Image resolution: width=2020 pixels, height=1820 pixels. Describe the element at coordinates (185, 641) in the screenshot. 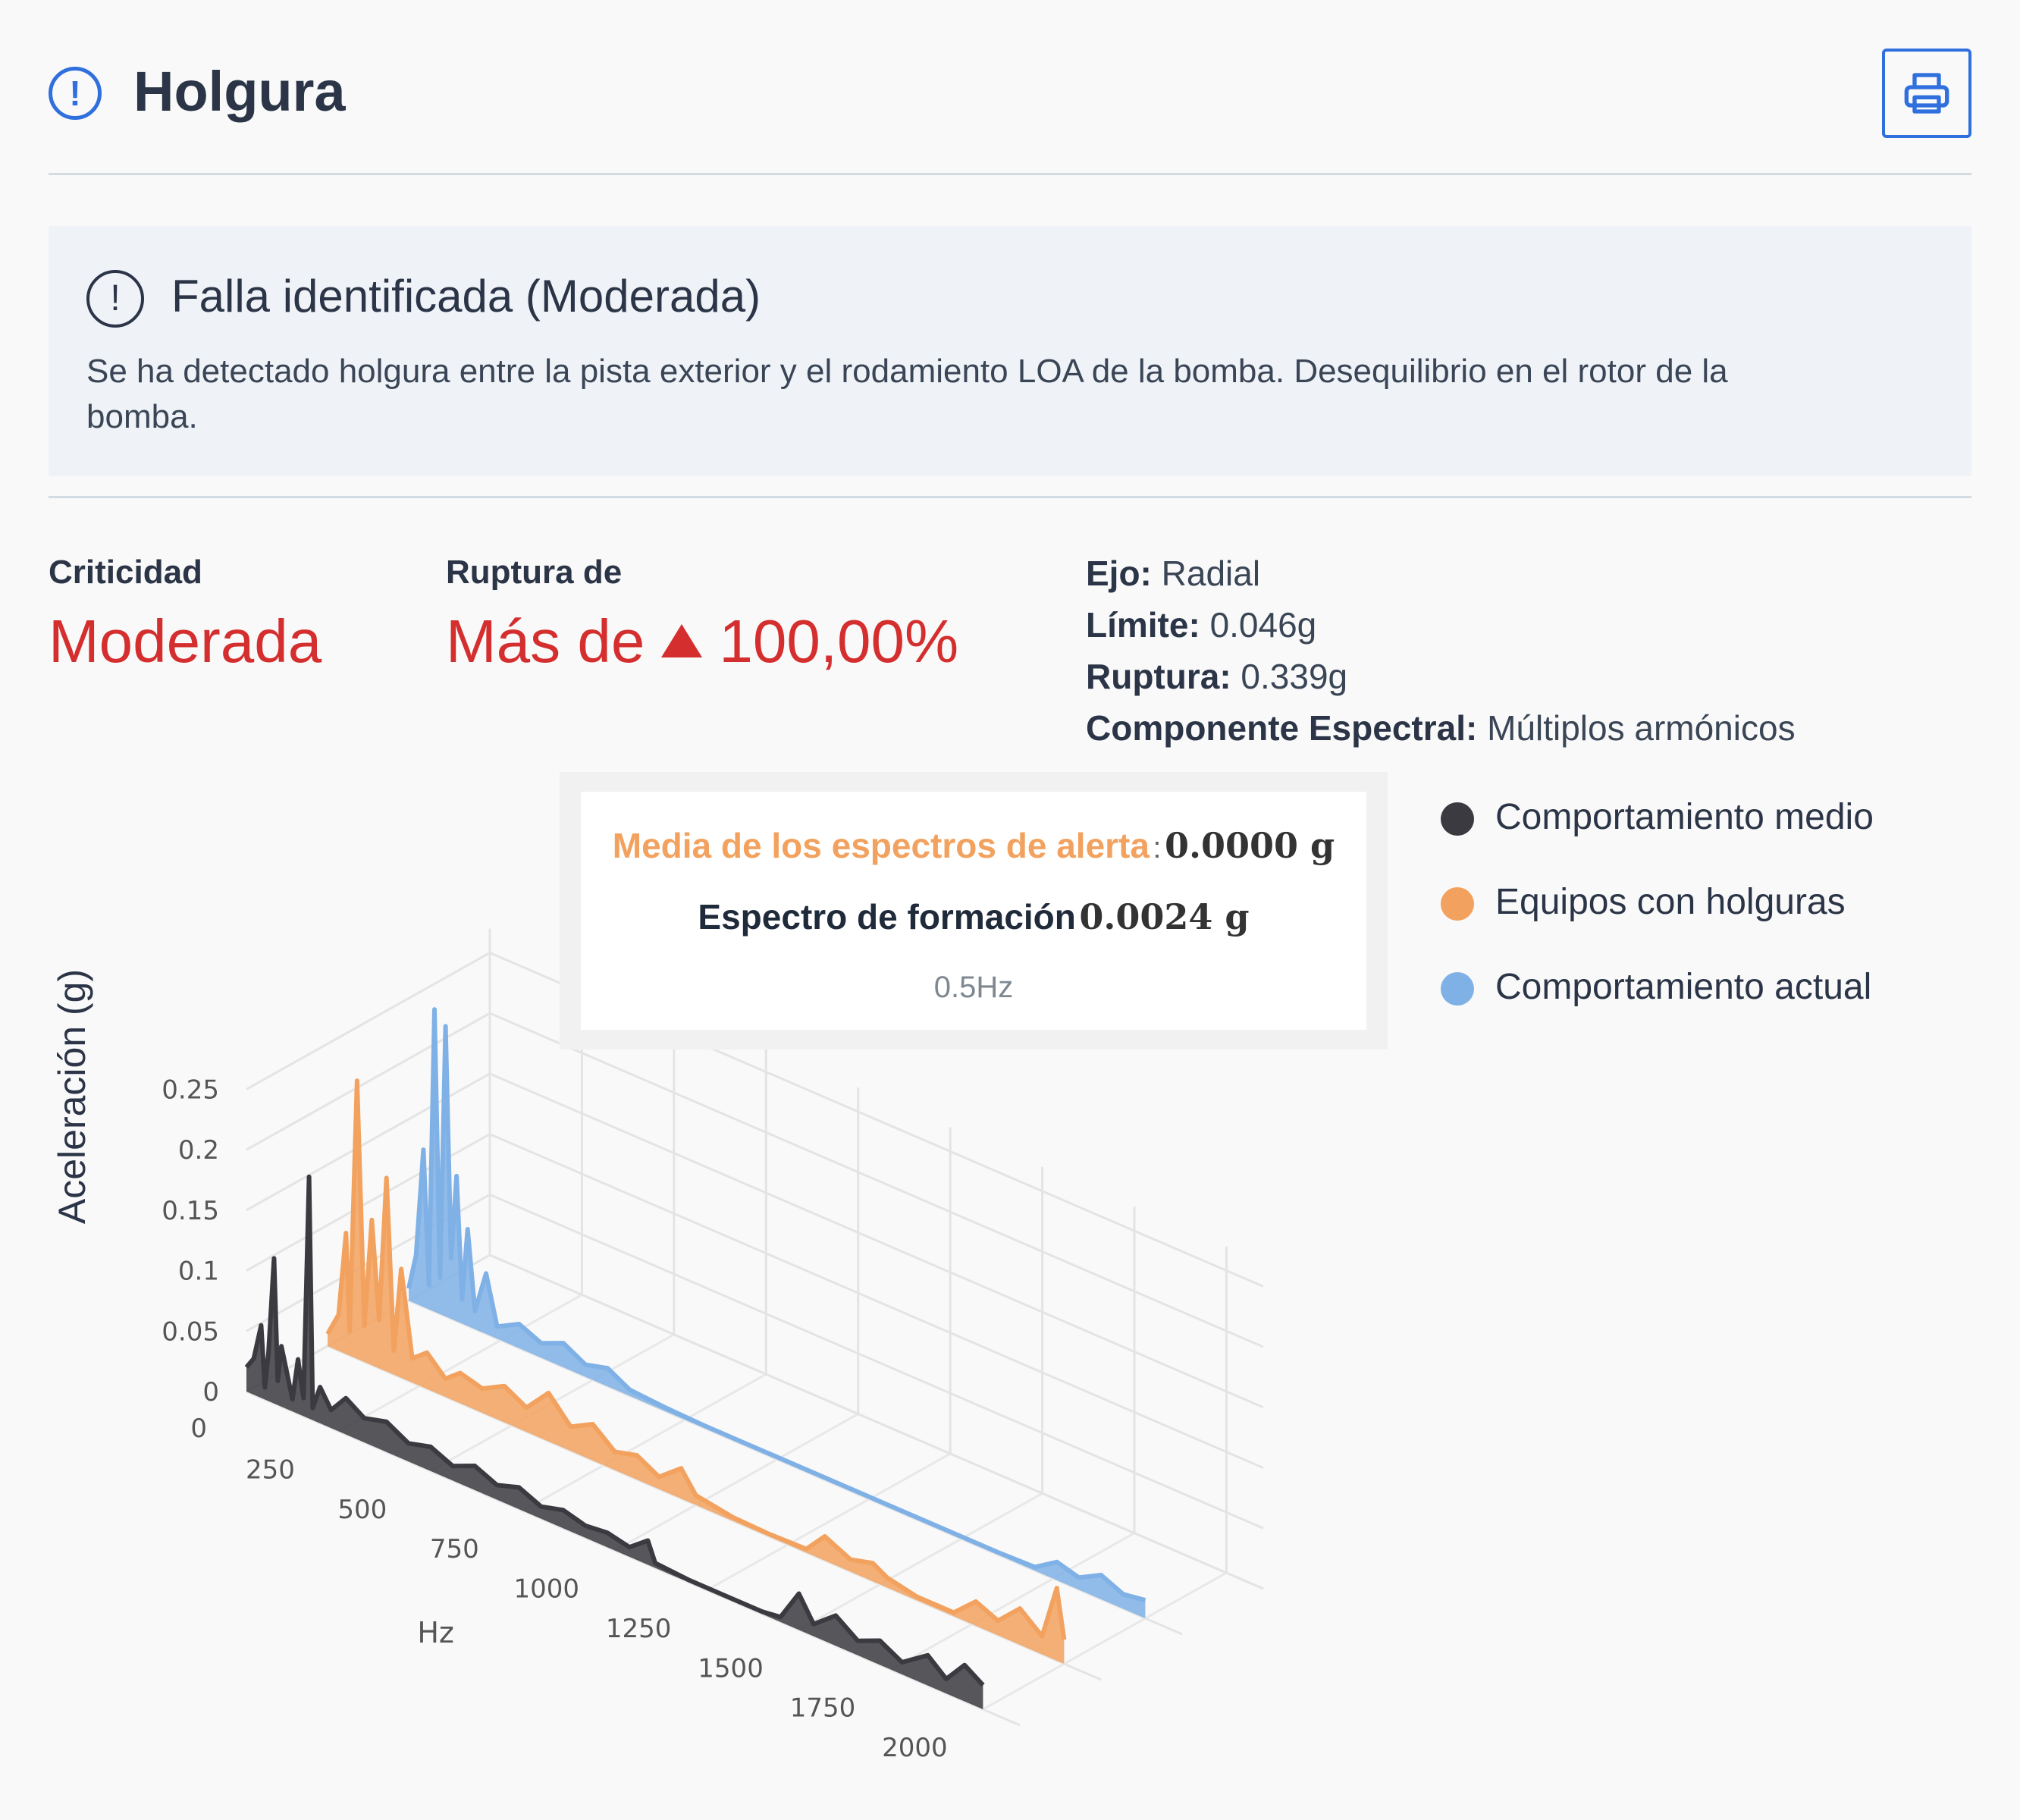

I see `criticality-value: Moderada` at that location.